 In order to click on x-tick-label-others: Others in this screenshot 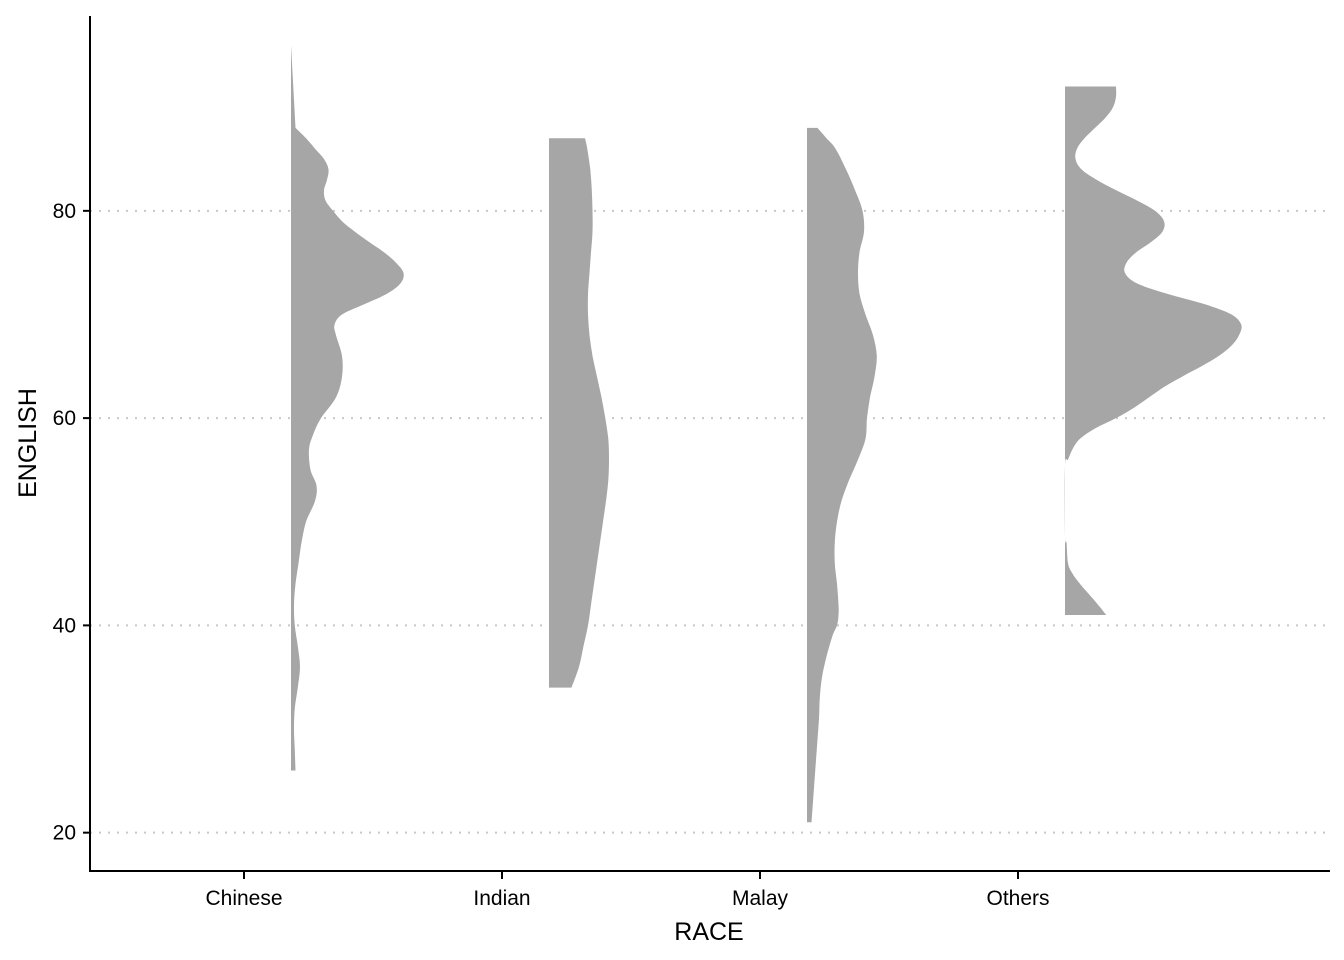, I will do `click(1017, 898)`.